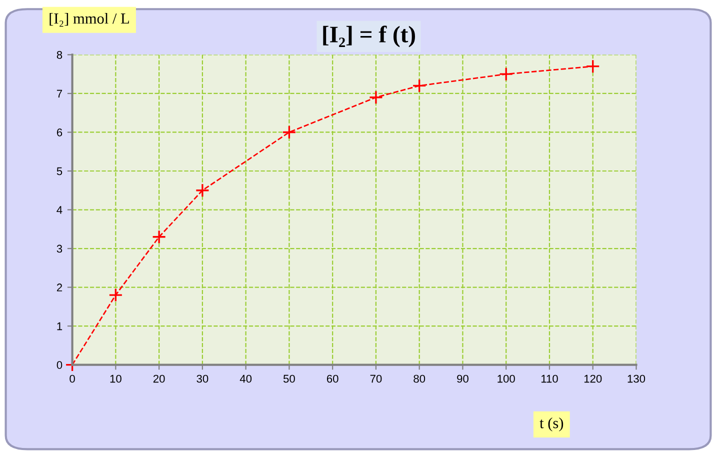 The image size is (723, 456). I want to click on x-tick-label: 0, so click(72, 378).